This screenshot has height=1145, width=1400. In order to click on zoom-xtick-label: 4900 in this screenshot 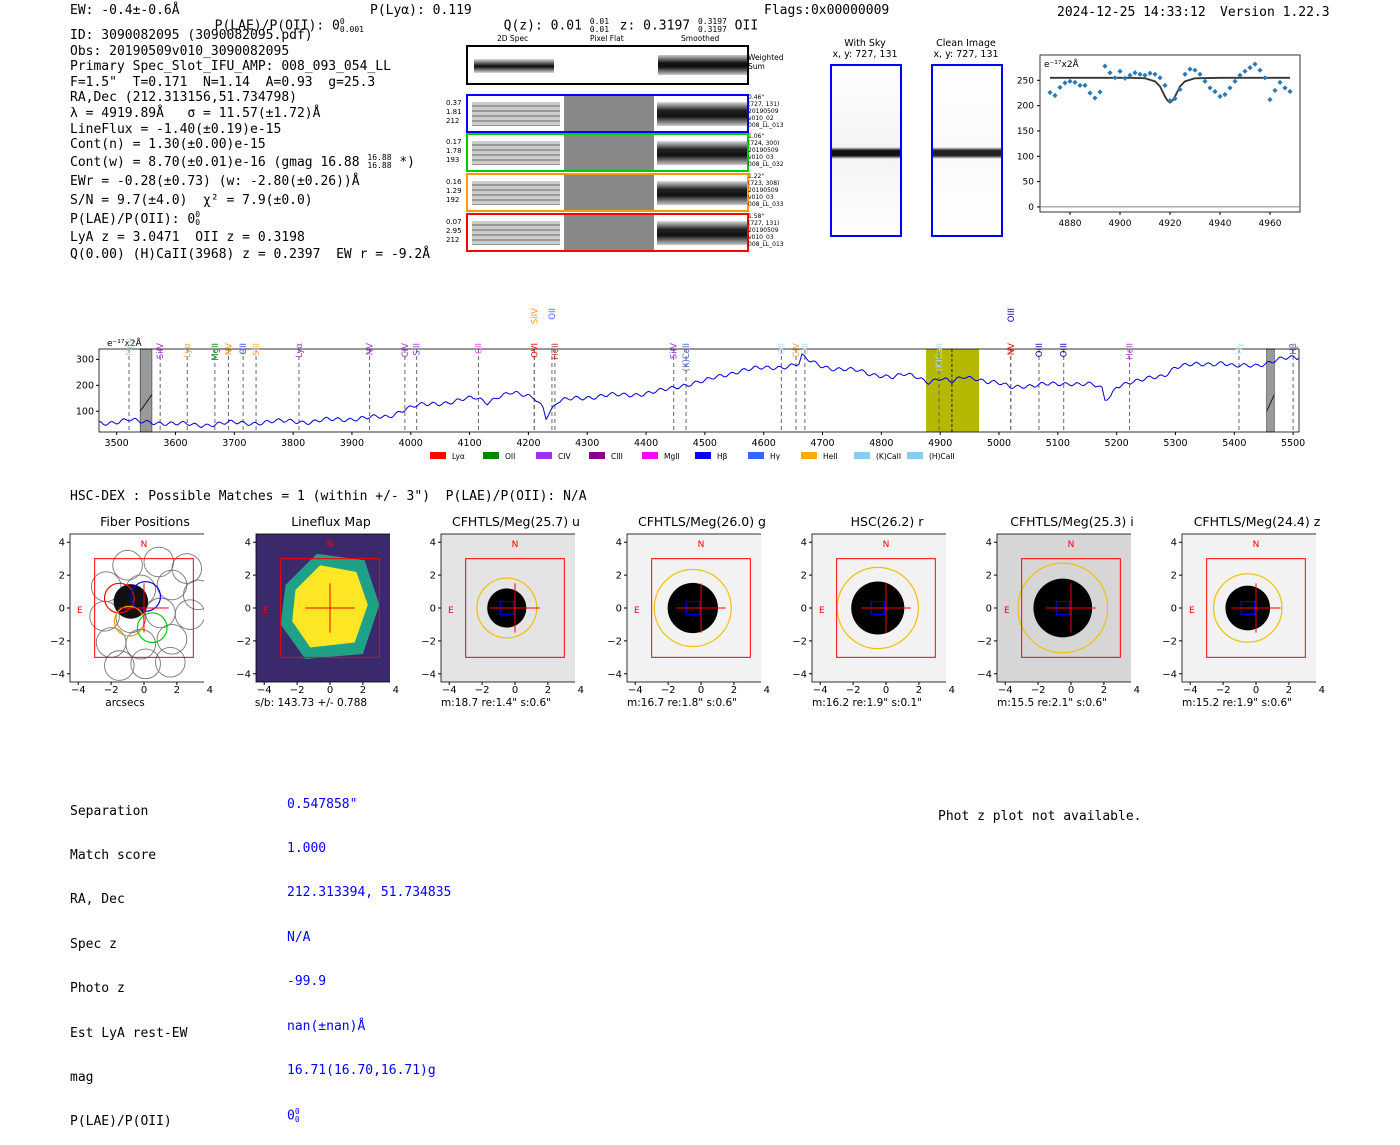, I will do `click(1120, 224)`.